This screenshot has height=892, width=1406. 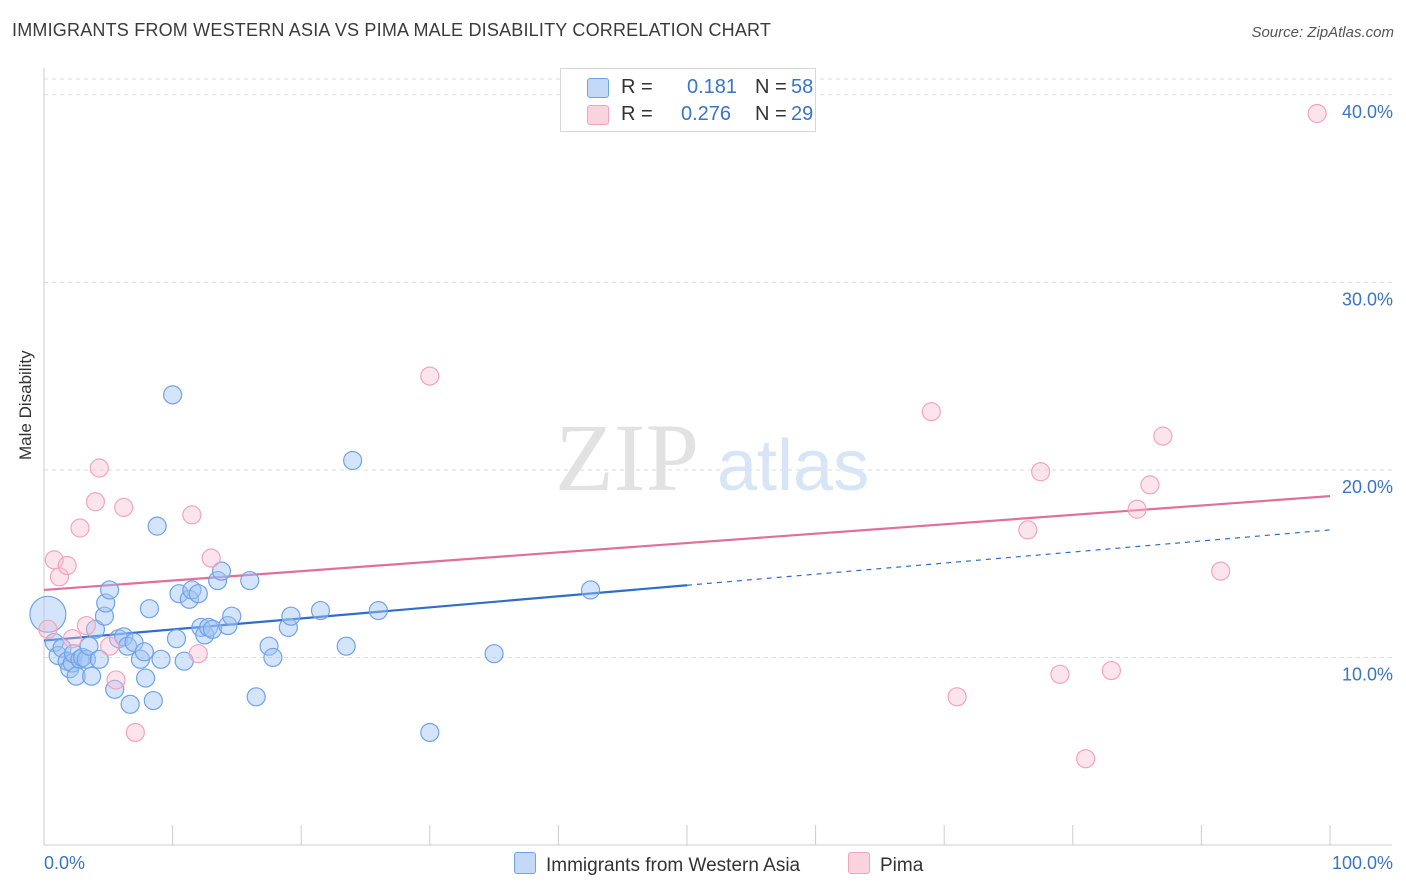 What do you see at coordinates (1367, 112) in the screenshot?
I see `y-tick-label: 40.0%` at bounding box center [1367, 112].